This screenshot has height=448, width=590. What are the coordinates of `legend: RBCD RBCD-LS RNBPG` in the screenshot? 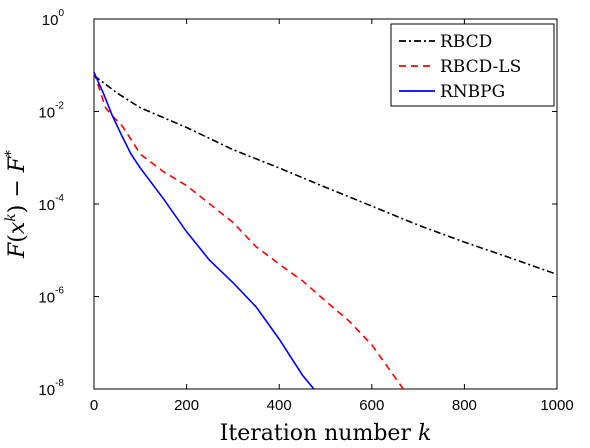 It's located at (472, 65).